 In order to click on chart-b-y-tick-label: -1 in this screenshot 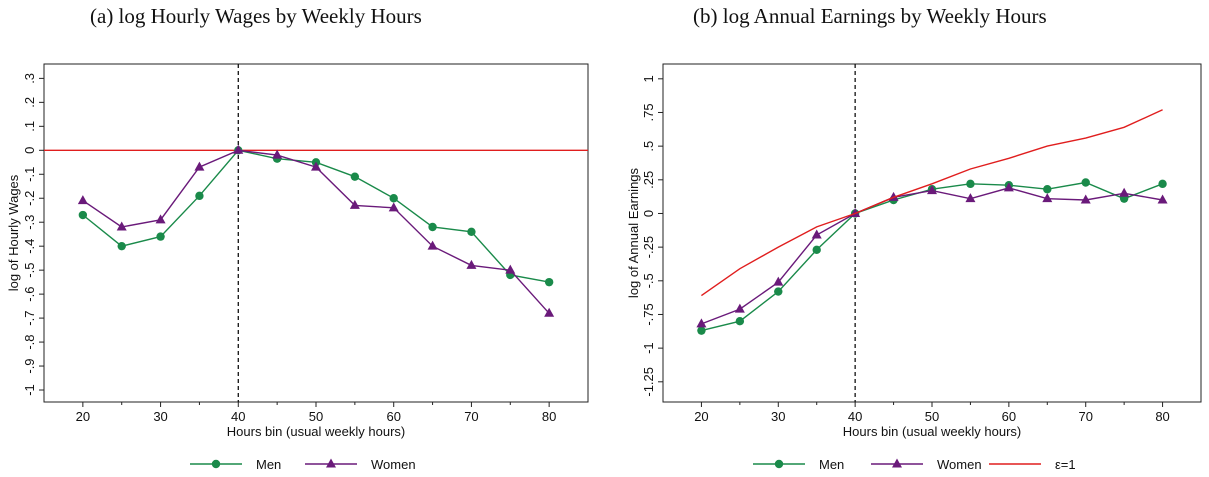, I will do `click(648, 348)`.